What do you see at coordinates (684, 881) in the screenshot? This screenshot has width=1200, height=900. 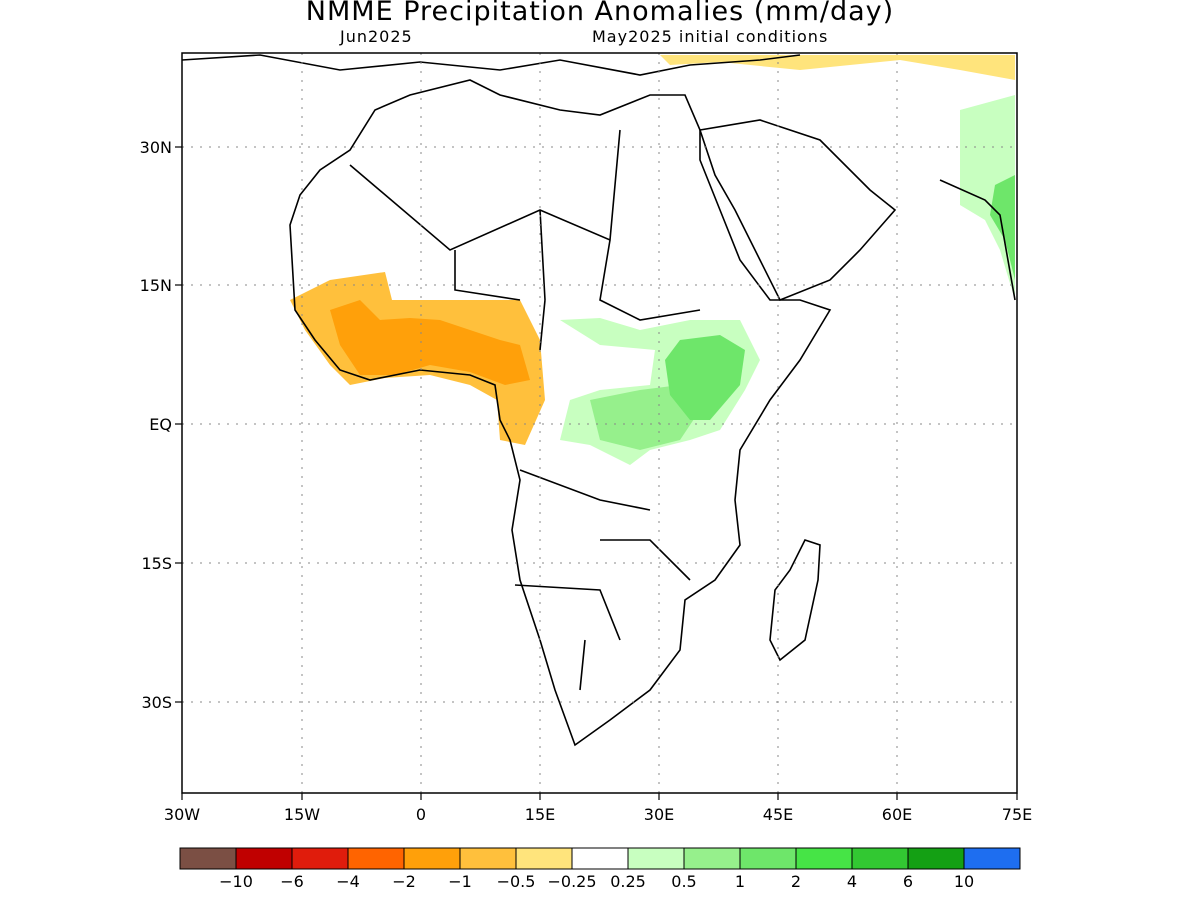 I see `colorbar-label: 0.5` at bounding box center [684, 881].